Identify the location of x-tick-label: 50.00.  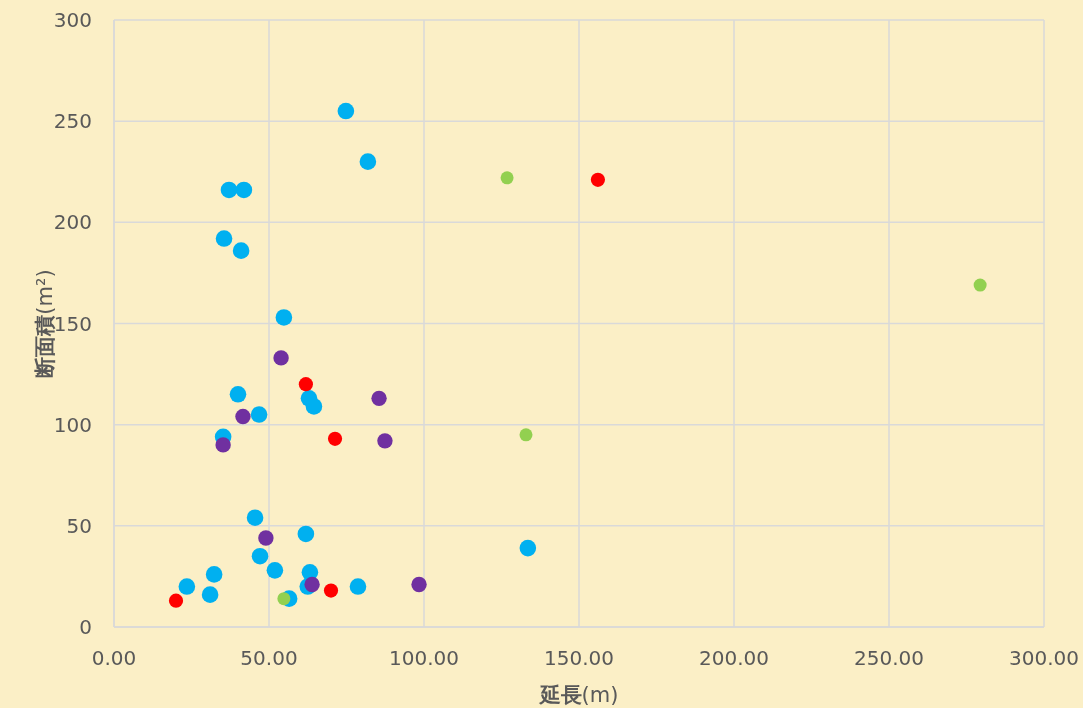
(269, 658).